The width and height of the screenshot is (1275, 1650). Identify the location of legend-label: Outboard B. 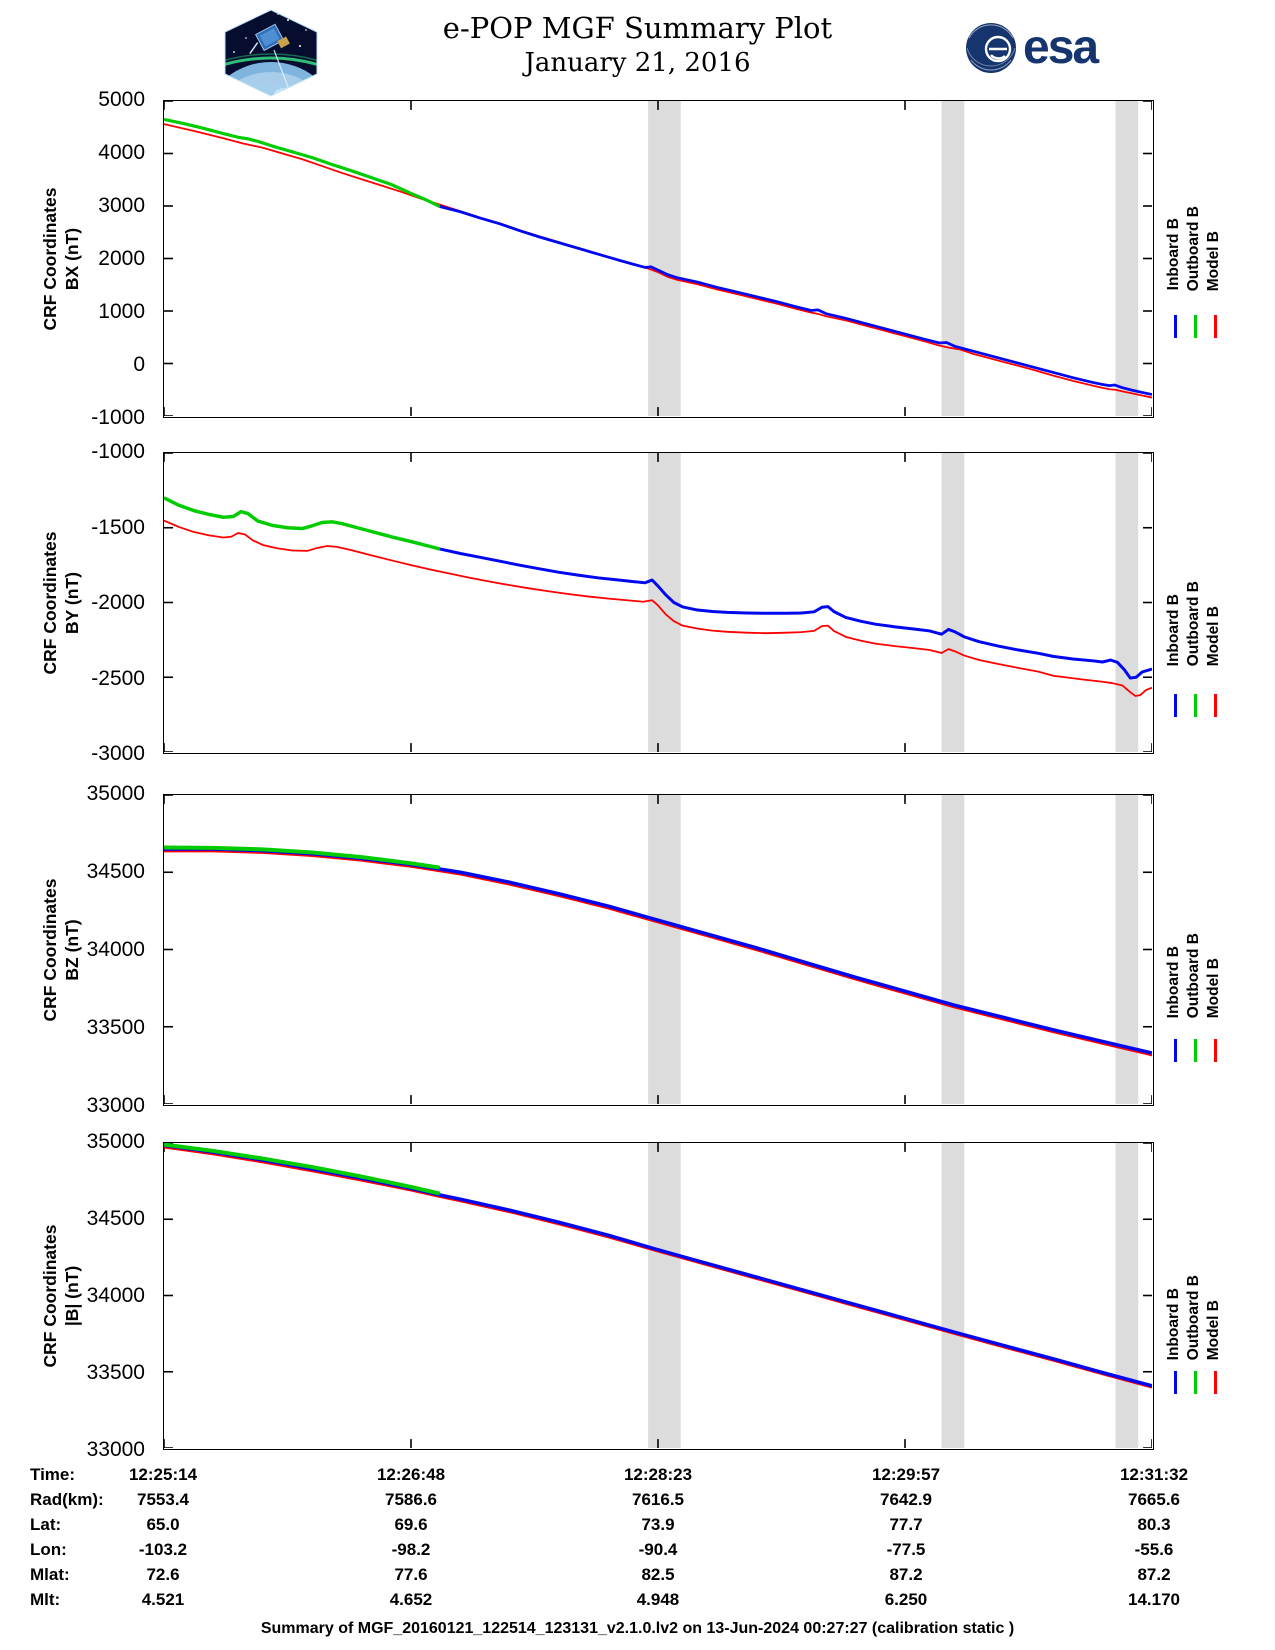
(1193, 1318).